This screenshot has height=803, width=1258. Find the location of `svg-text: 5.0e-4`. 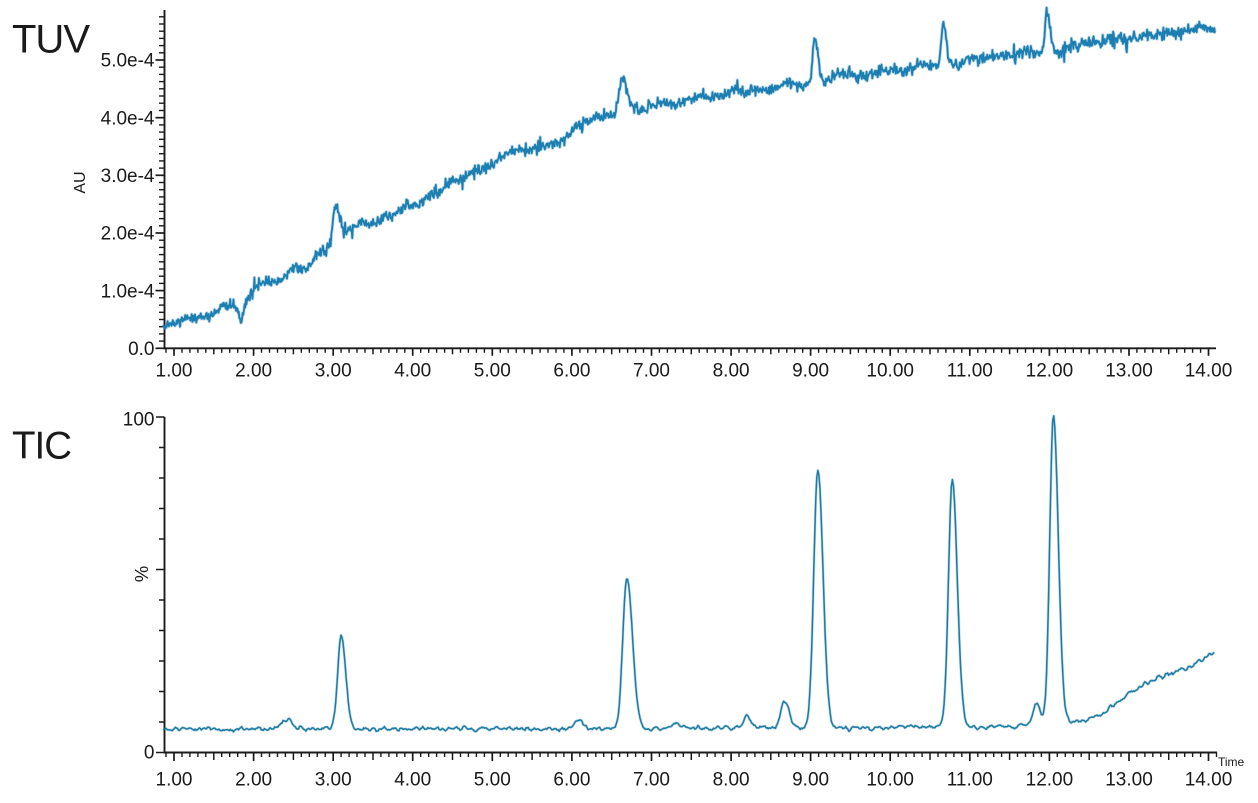

svg-text: 5.0e-4 is located at coordinates (128, 61).